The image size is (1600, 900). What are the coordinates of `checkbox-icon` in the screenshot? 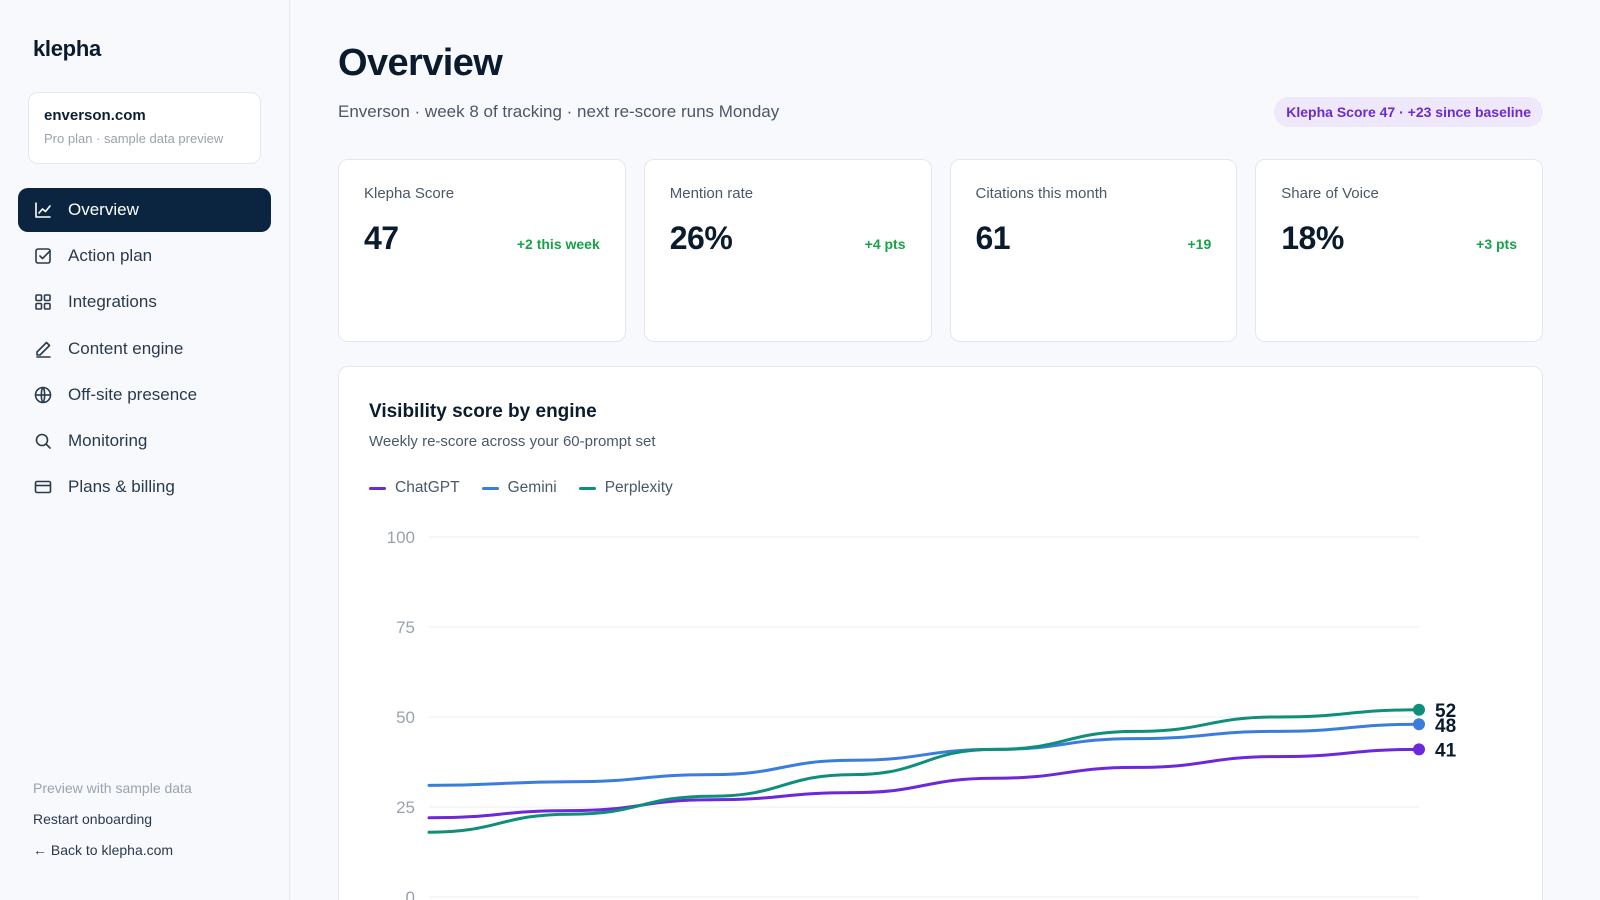 It's located at (43, 256).